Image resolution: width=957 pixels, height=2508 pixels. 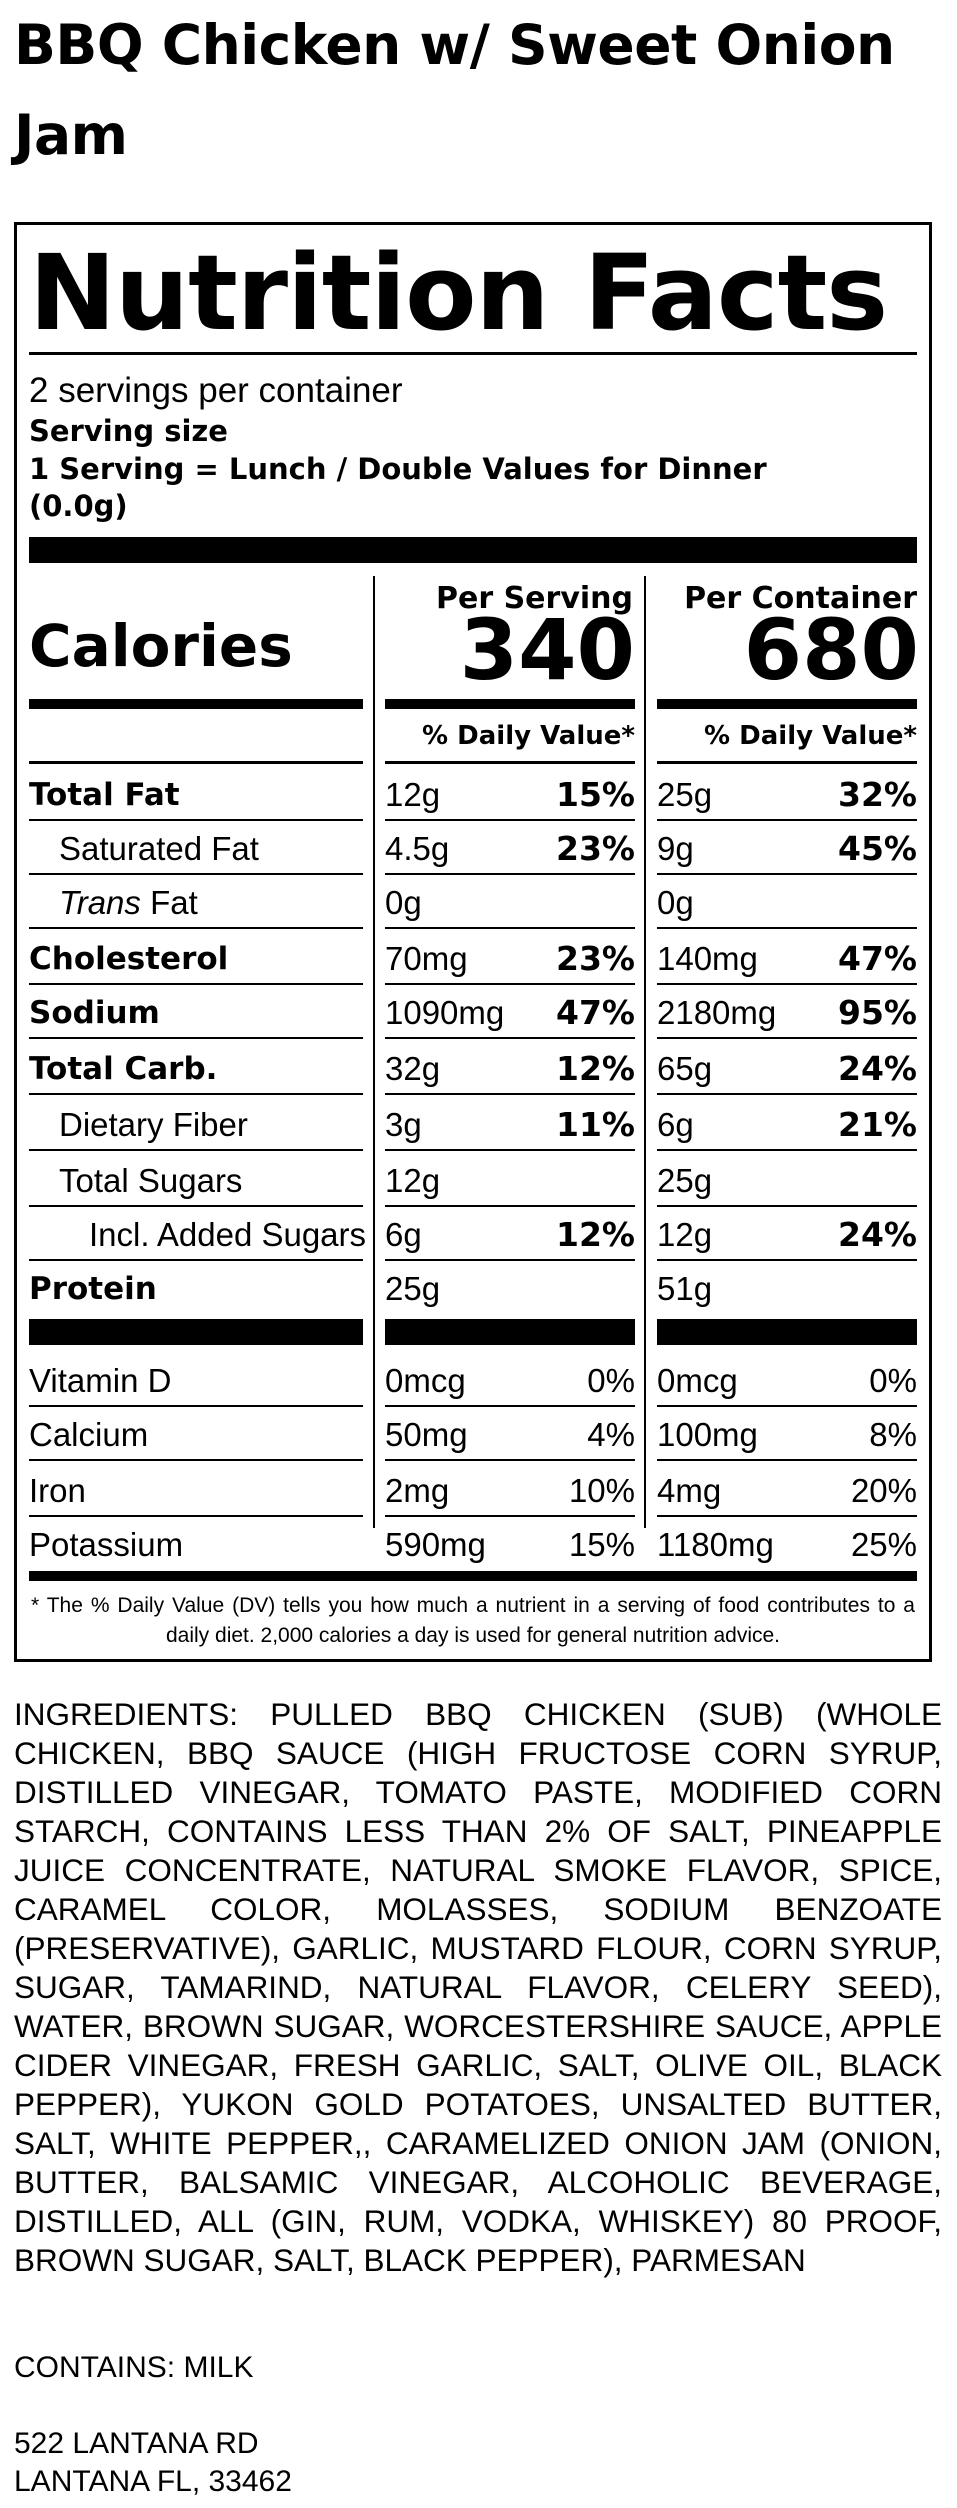 I want to click on thick-divider-top, so click(x=473, y=550).